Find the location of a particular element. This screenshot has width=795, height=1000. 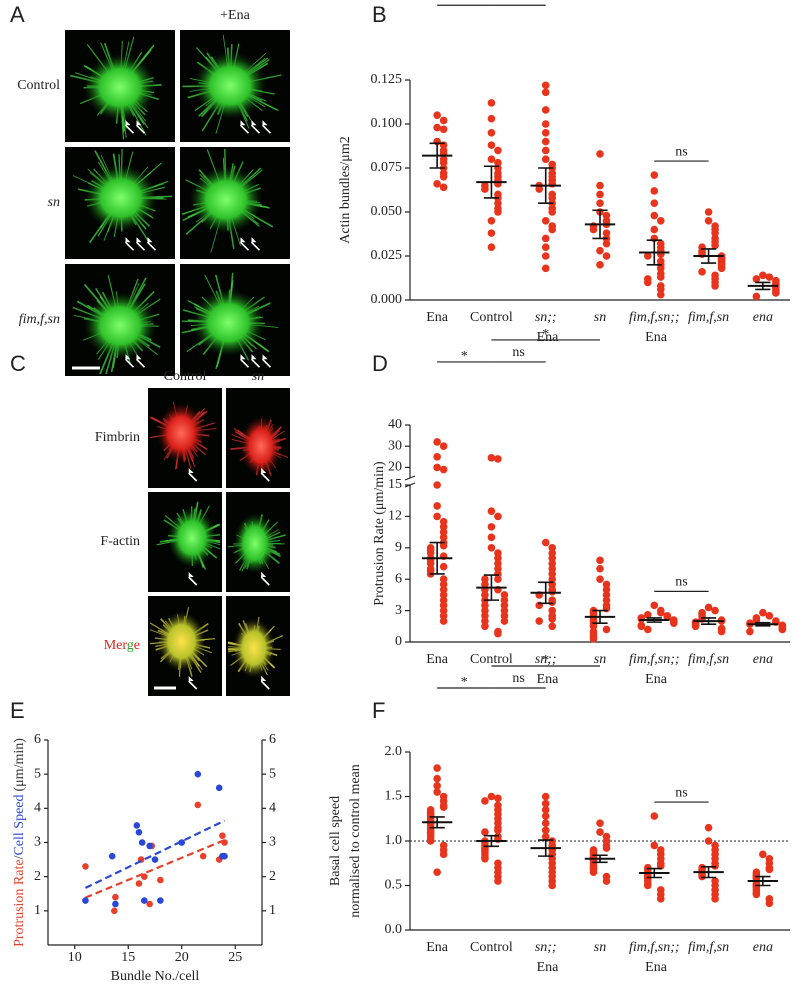

y-tick-label: 6 is located at coordinates (37, 739).